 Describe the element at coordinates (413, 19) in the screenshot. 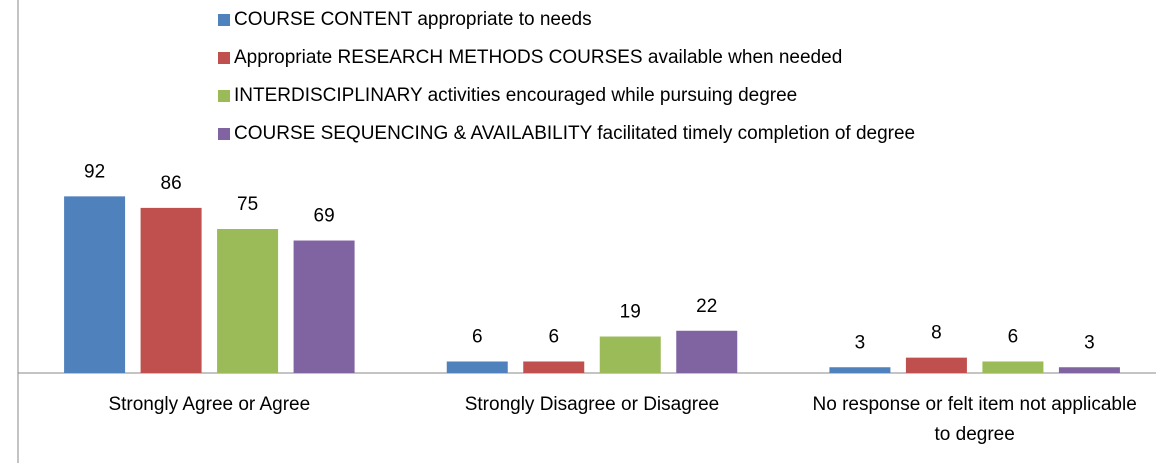

I see `legend-label: COURSE CONTENT appropriate to needs` at that location.